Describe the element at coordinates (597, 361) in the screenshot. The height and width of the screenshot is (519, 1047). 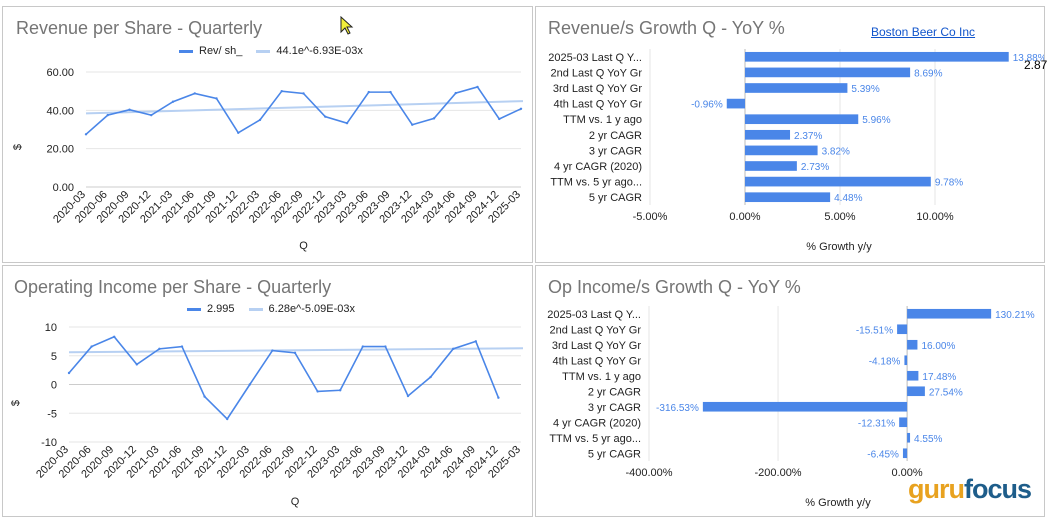
I see `category-label: 4th Last Q YoY Gr` at that location.